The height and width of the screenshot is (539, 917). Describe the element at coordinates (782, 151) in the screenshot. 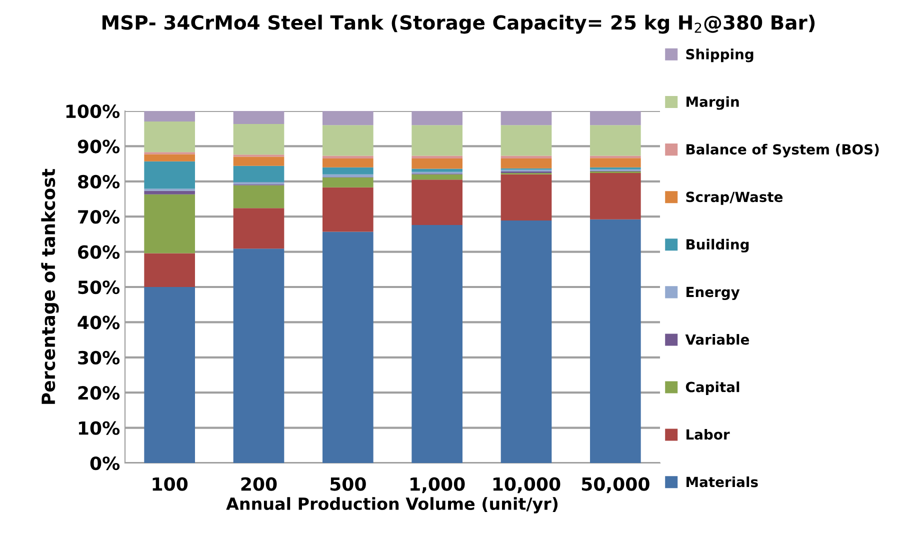

I see `legend-label: Balance of System (BOS)` at that location.